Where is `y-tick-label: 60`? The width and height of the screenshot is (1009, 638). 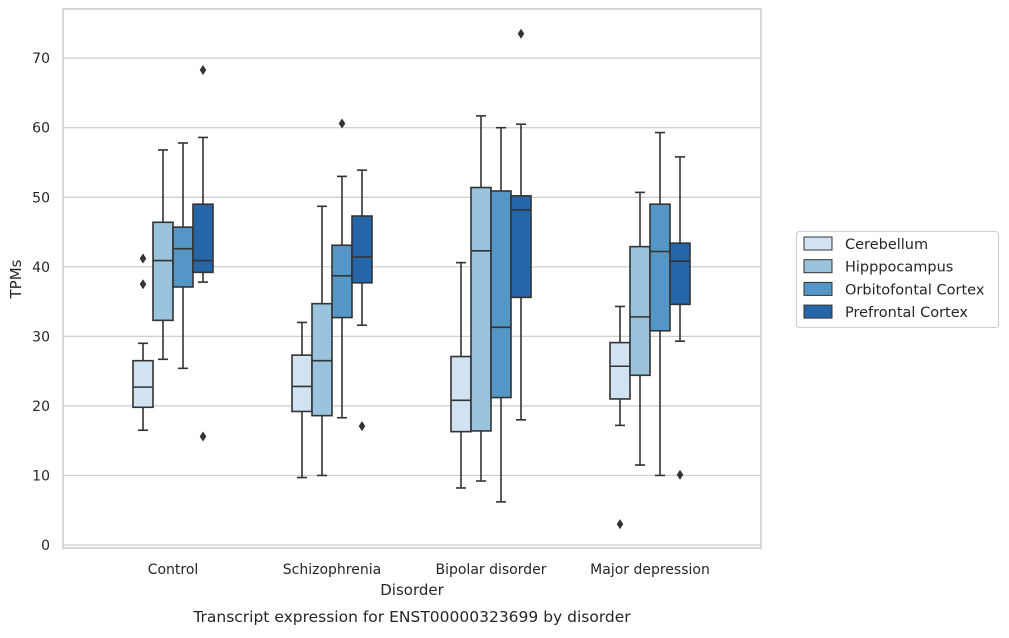
y-tick-label: 60 is located at coordinates (41, 129).